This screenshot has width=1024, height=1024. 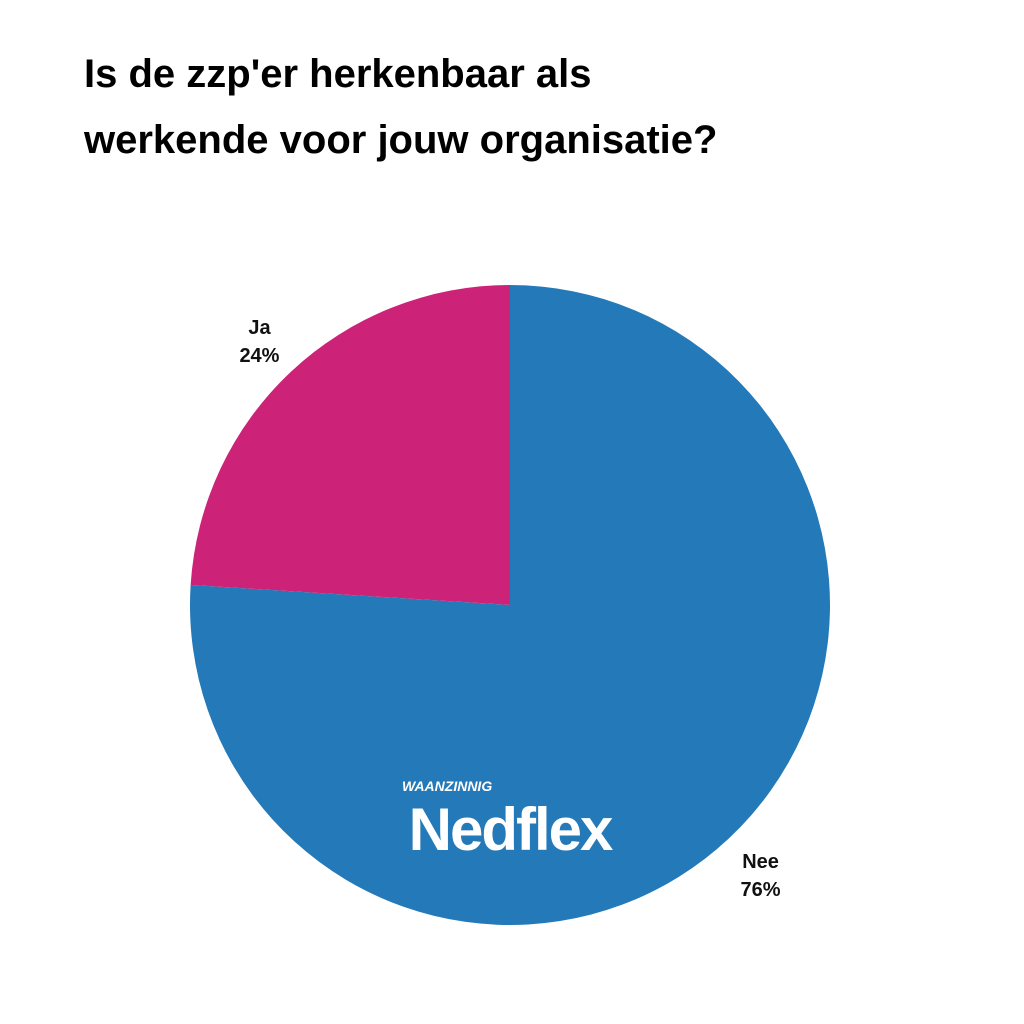 I want to click on slice-category: Nee, so click(x=760, y=862).